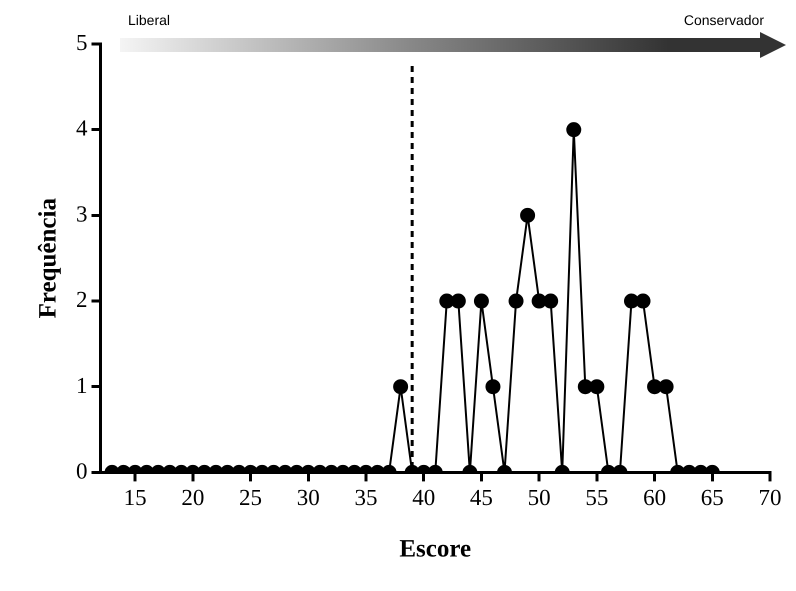 This screenshot has height=591, width=796. I want to click on x-tick-label: 50, so click(539, 497).